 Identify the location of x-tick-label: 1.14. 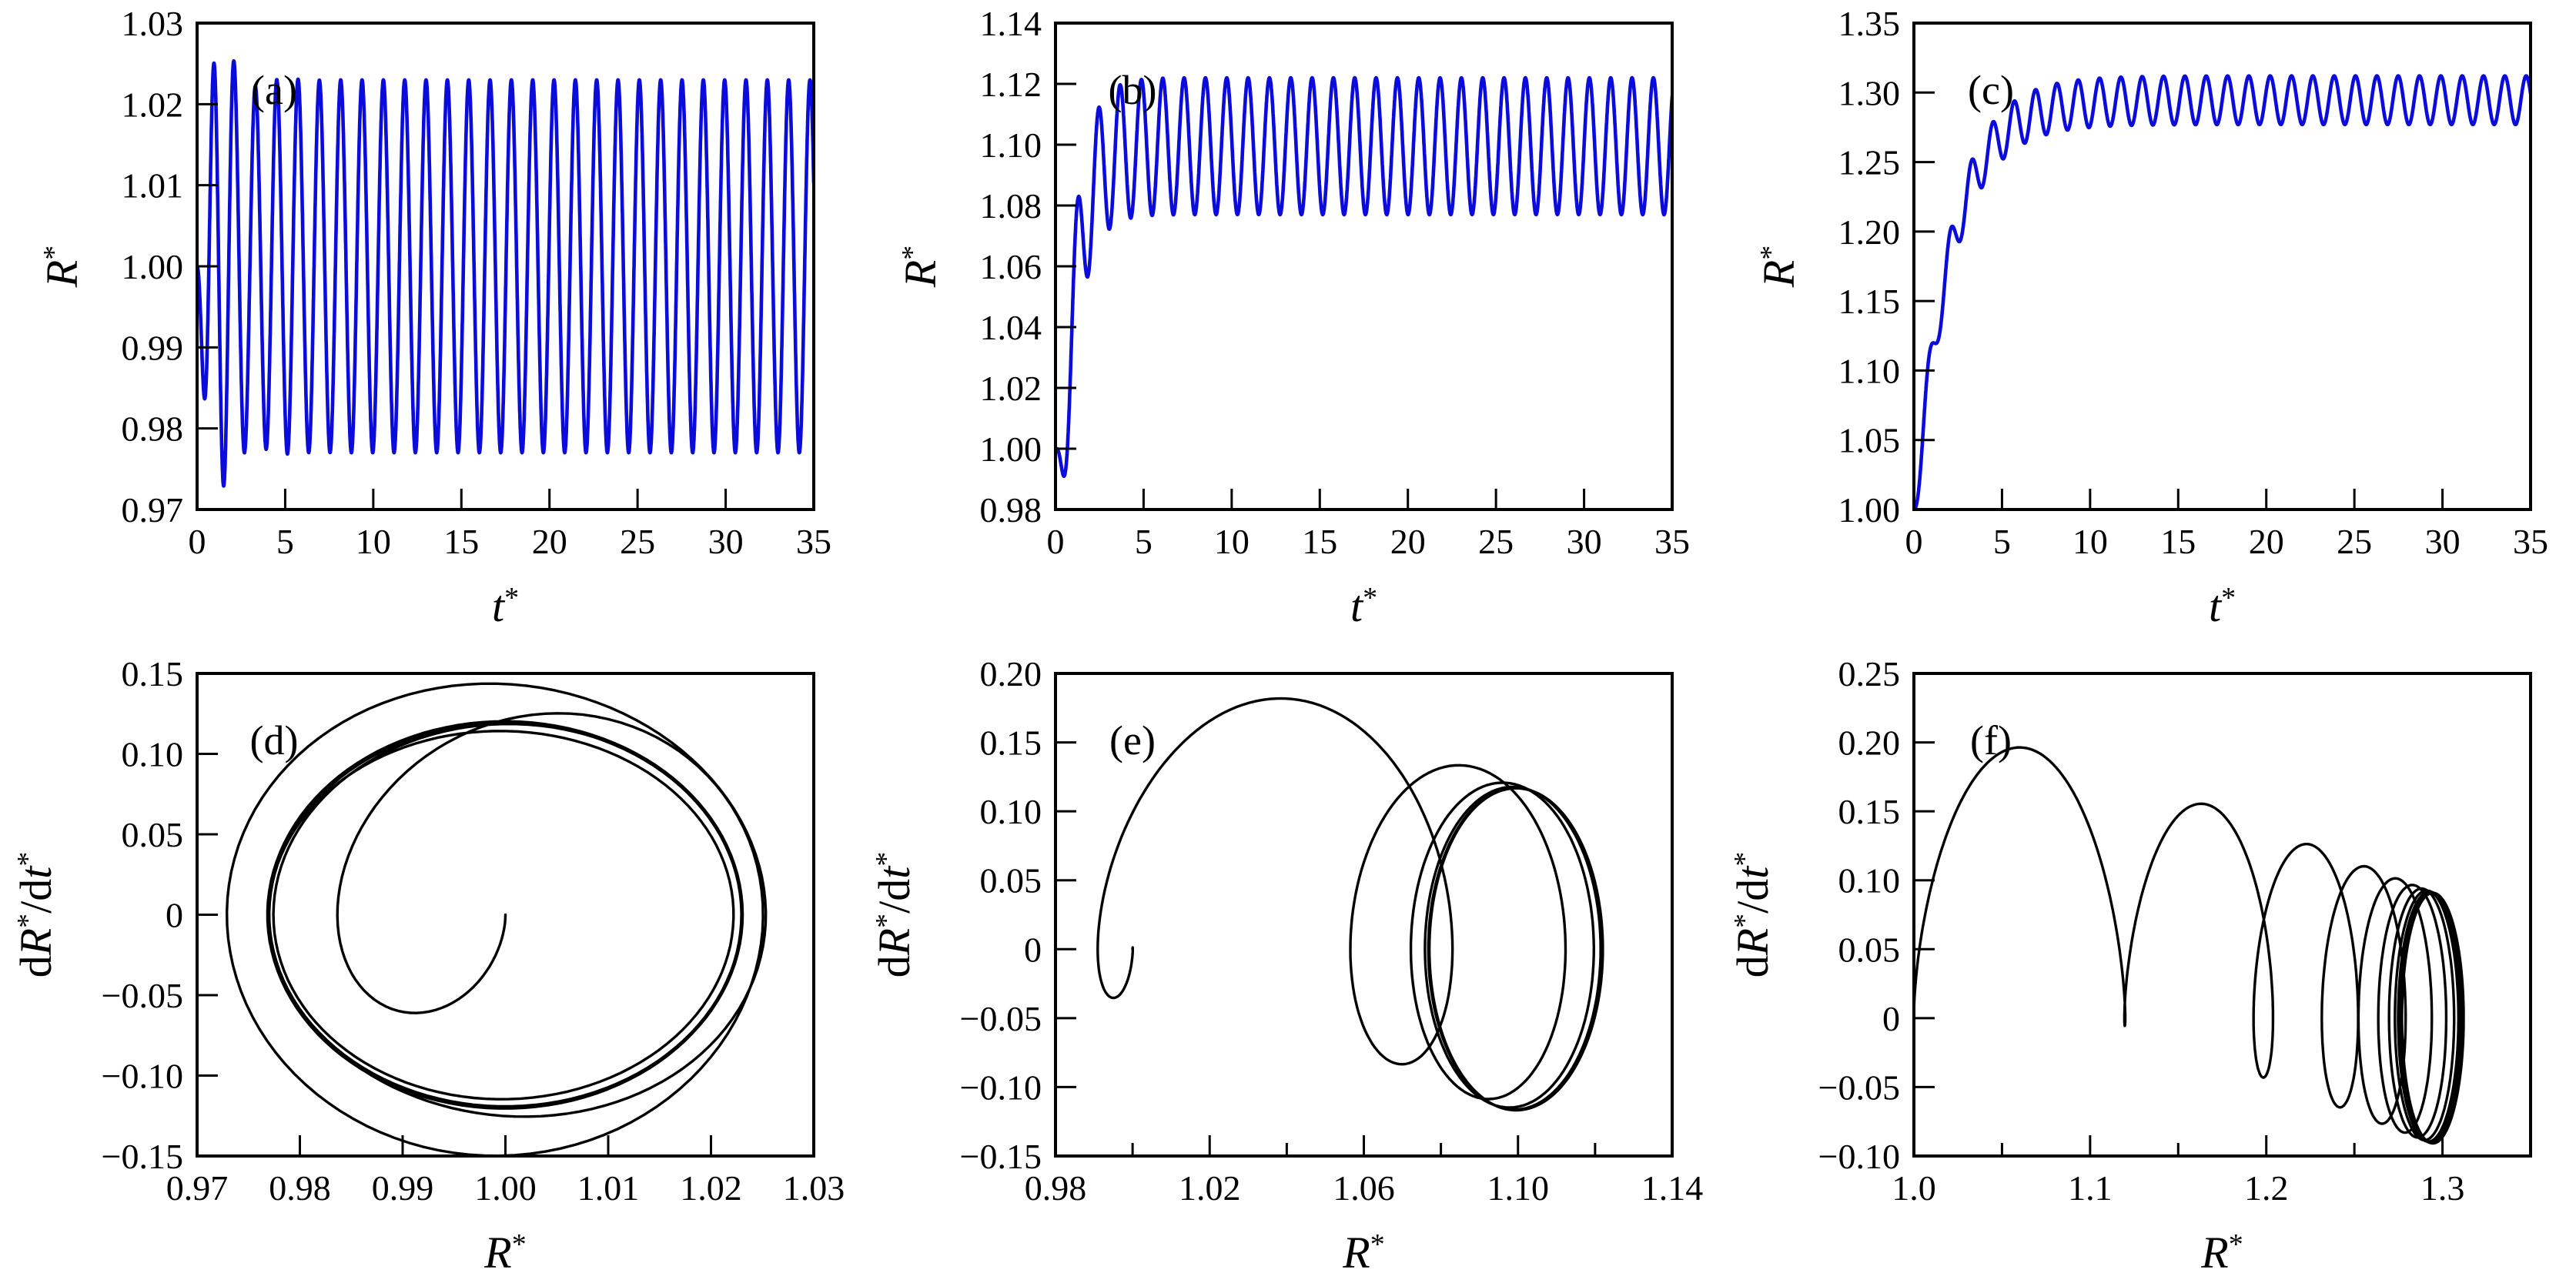
(1673, 1188).